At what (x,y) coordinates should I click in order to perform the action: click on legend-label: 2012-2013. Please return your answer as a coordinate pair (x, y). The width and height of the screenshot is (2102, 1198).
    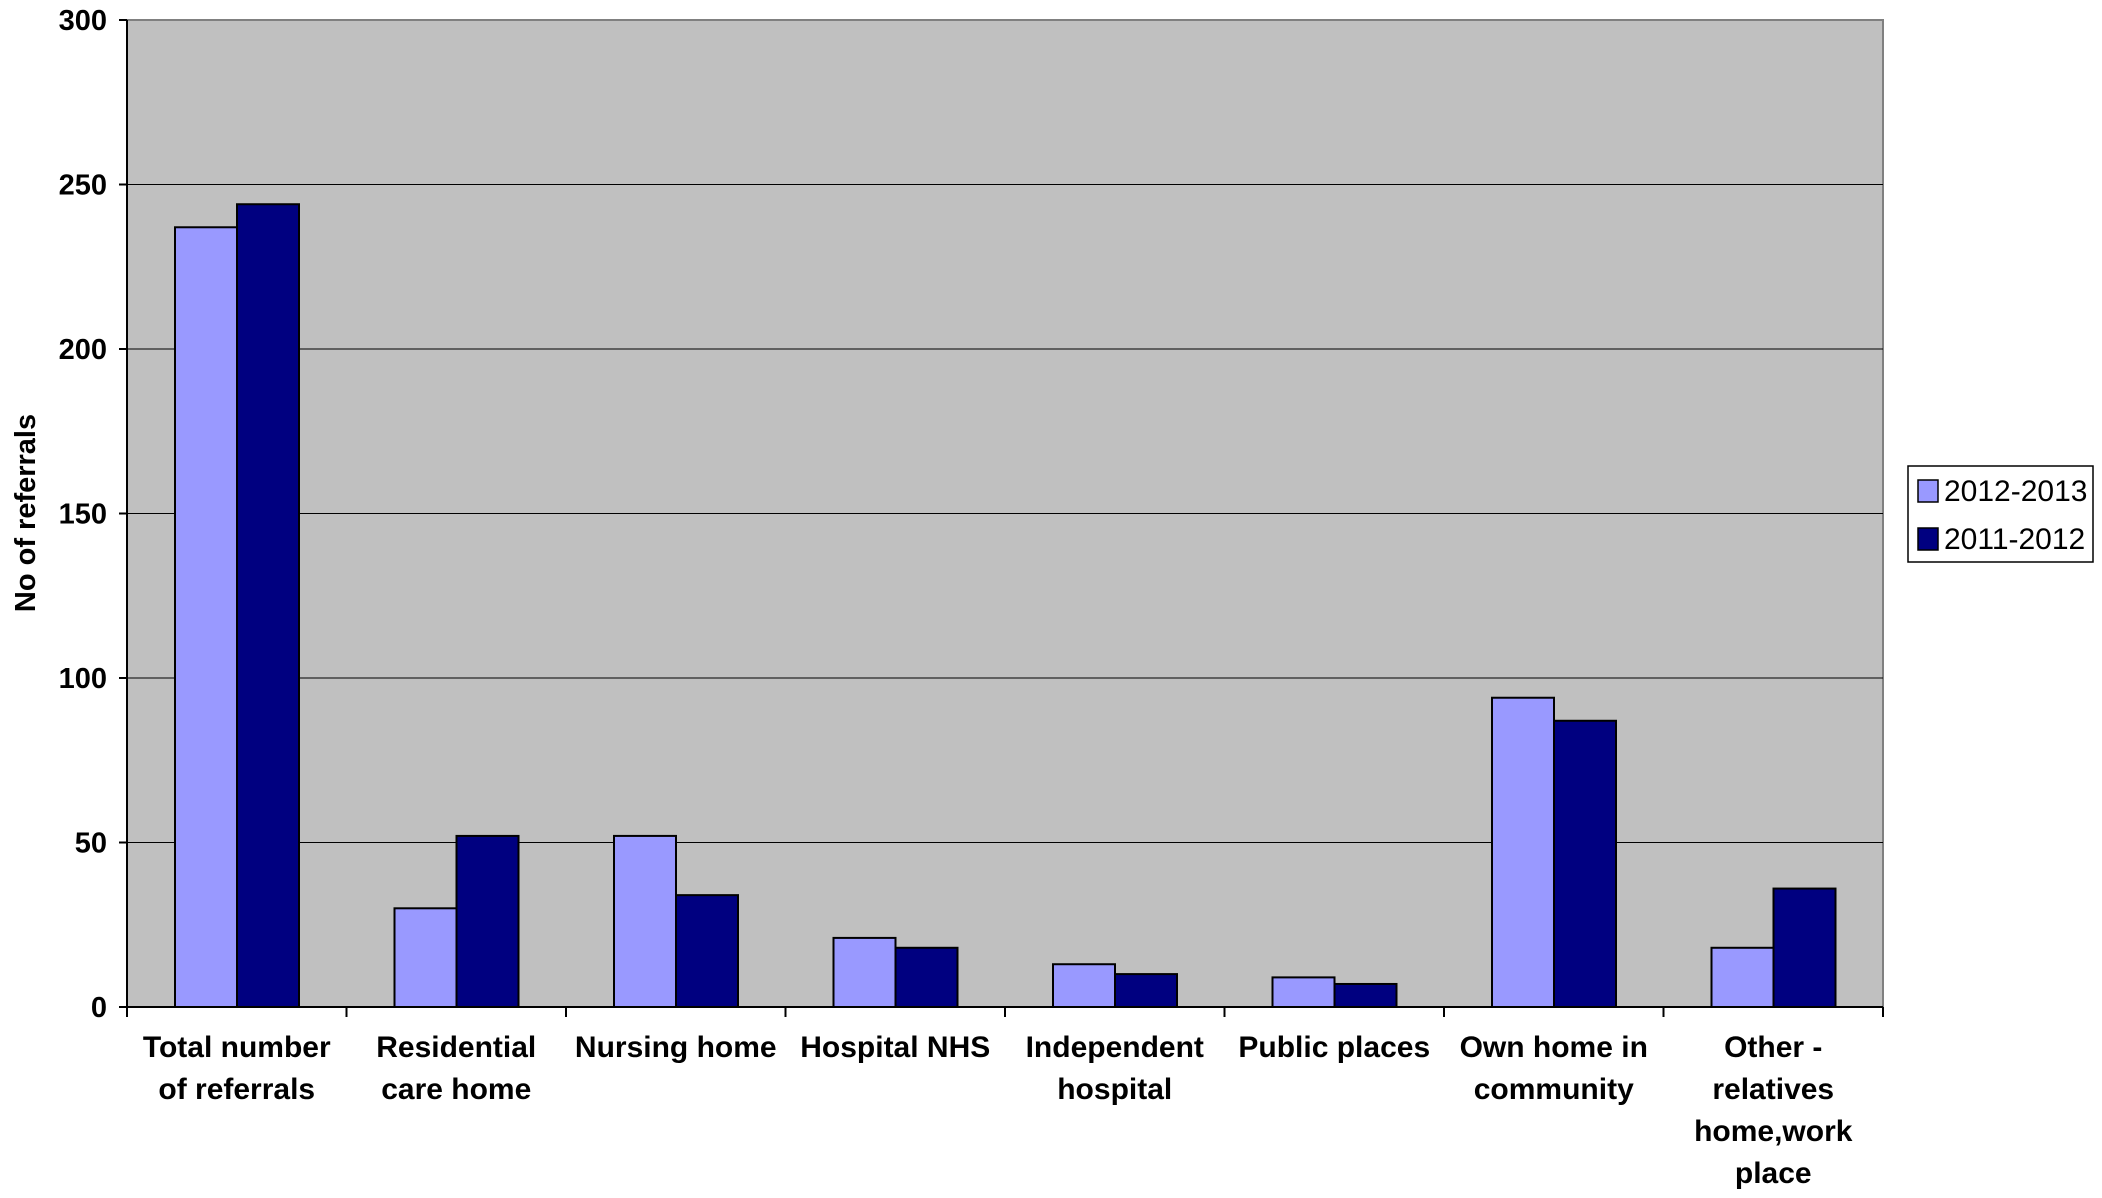
    Looking at the image, I should click on (2015, 491).